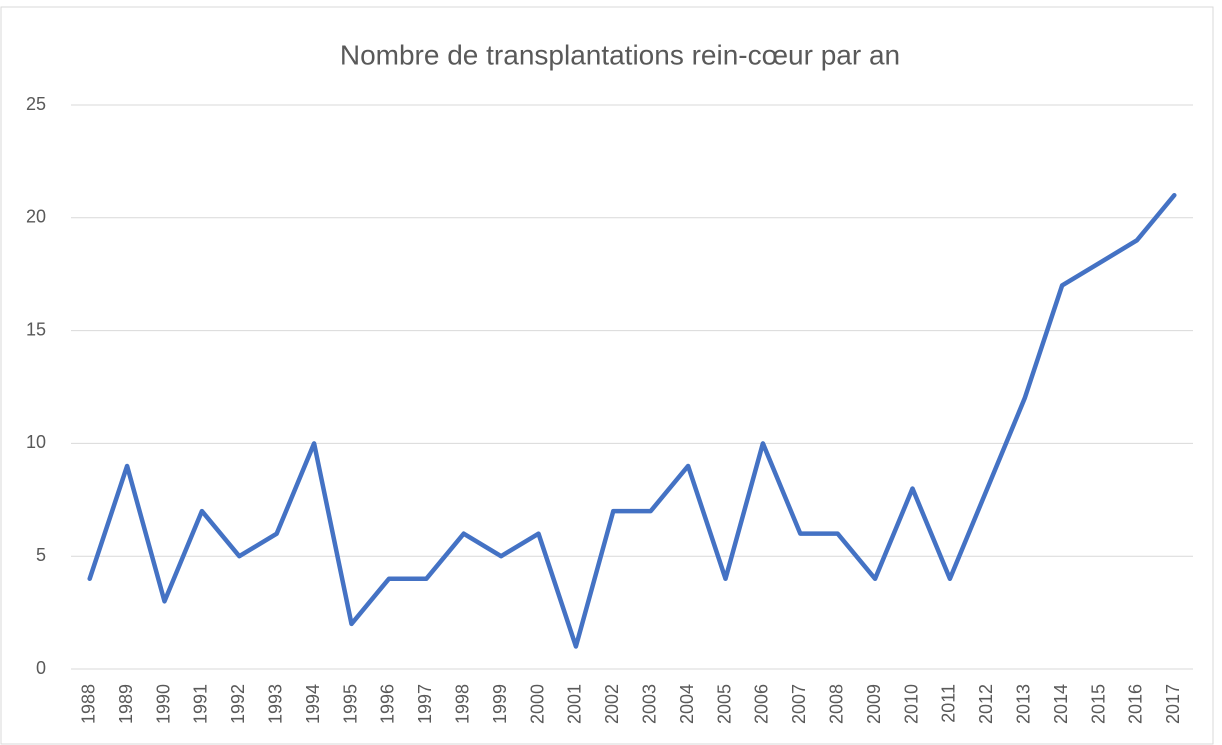 Image resolution: width=1222 pixels, height=745 pixels. What do you see at coordinates (1098, 704) in the screenshot?
I see `x-tick-label: 2015` at bounding box center [1098, 704].